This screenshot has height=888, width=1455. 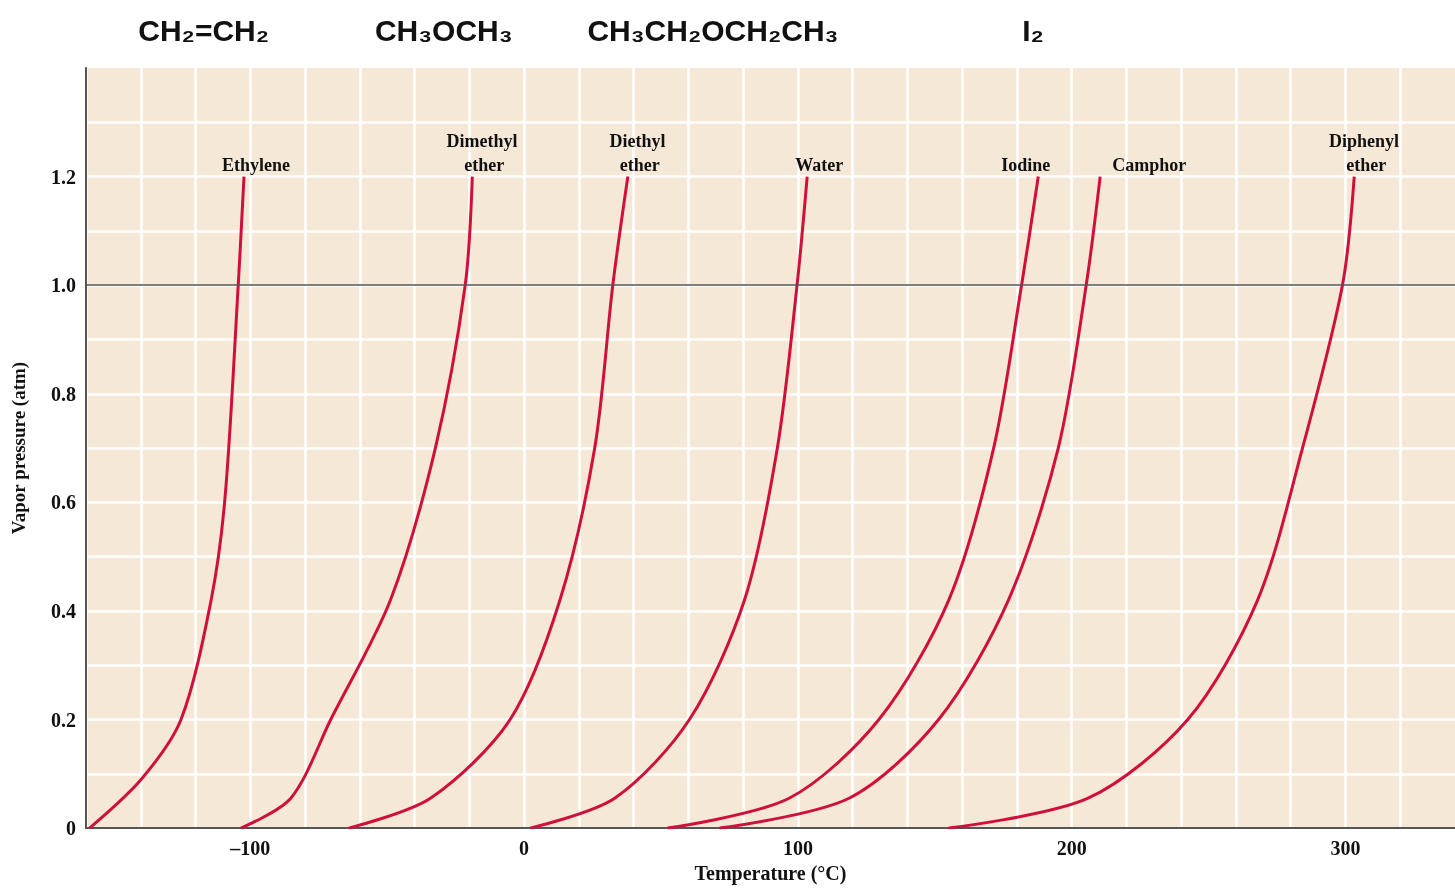 I want to click on series-label: Ethylene, so click(x=255, y=164).